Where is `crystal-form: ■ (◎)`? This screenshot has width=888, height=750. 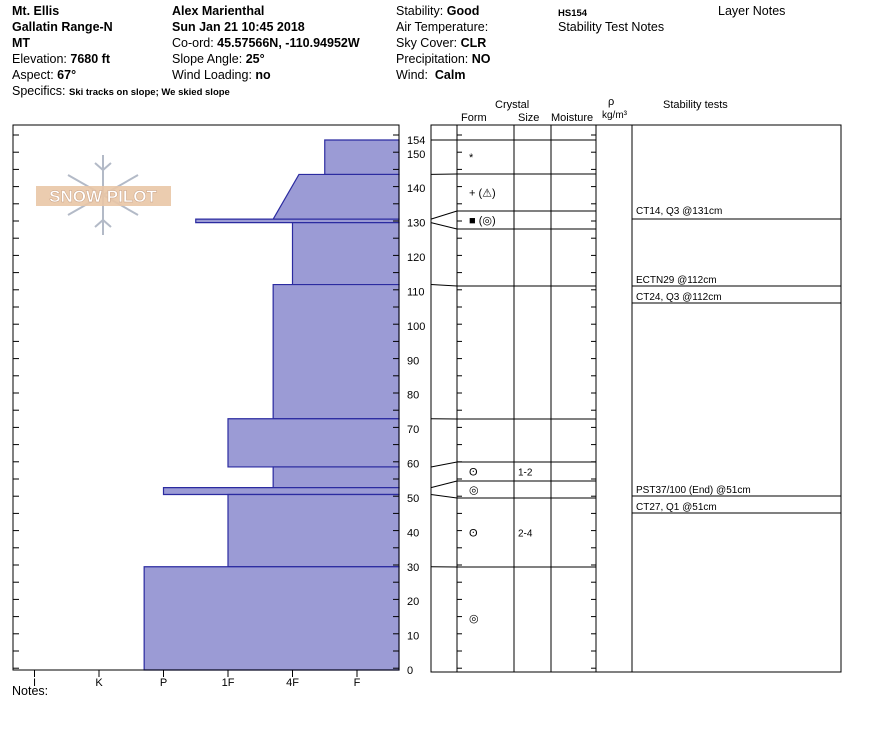 crystal-form: ■ (◎) is located at coordinates (482, 221).